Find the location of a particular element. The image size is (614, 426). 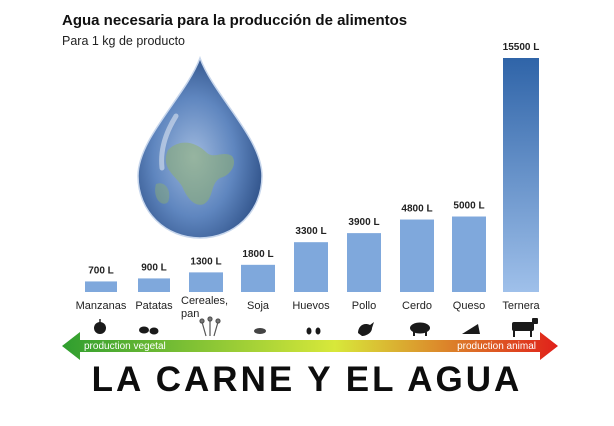

value-label: 3900 L is located at coordinates (363, 222).